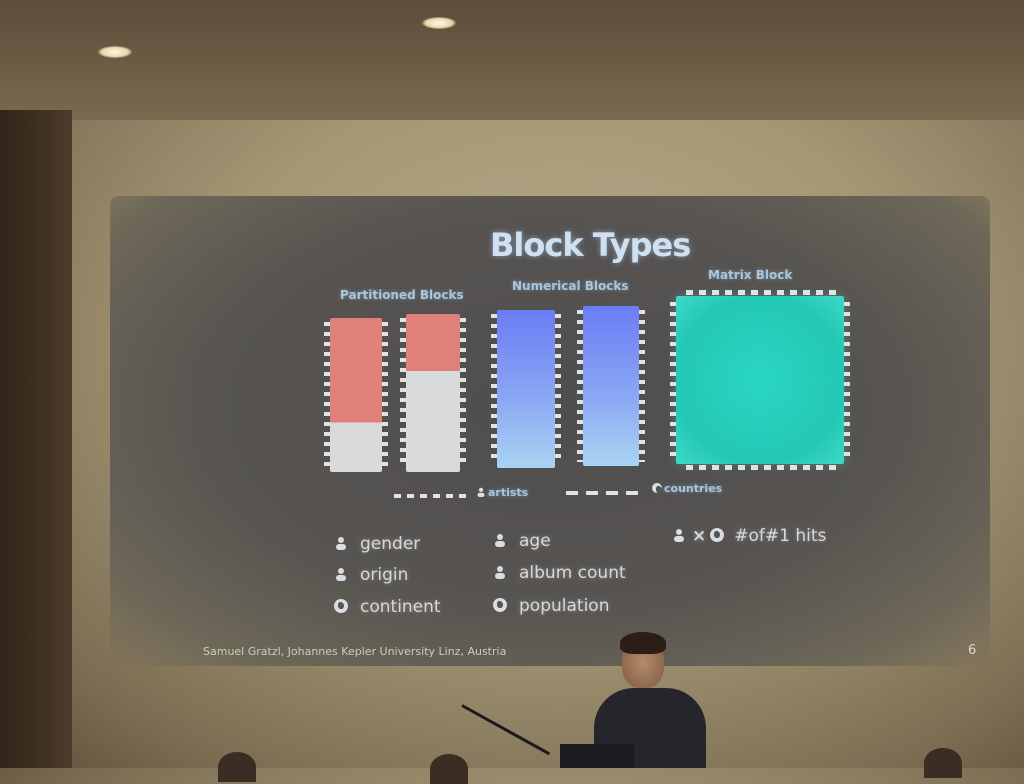  What do you see at coordinates (604, 493) in the screenshot?
I see `countries-axis-ticks` at bounding box center [604, 493].